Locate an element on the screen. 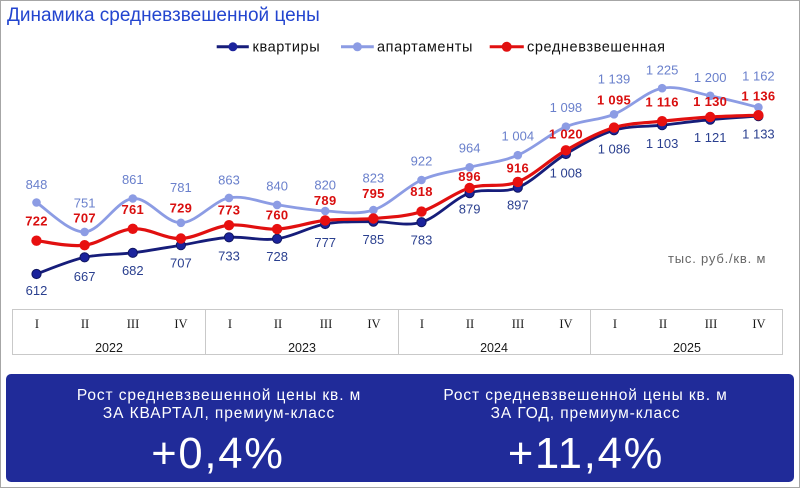 This screenshot has width=800, height=488. svg-text: 922 is located at coordinates (422, 160).